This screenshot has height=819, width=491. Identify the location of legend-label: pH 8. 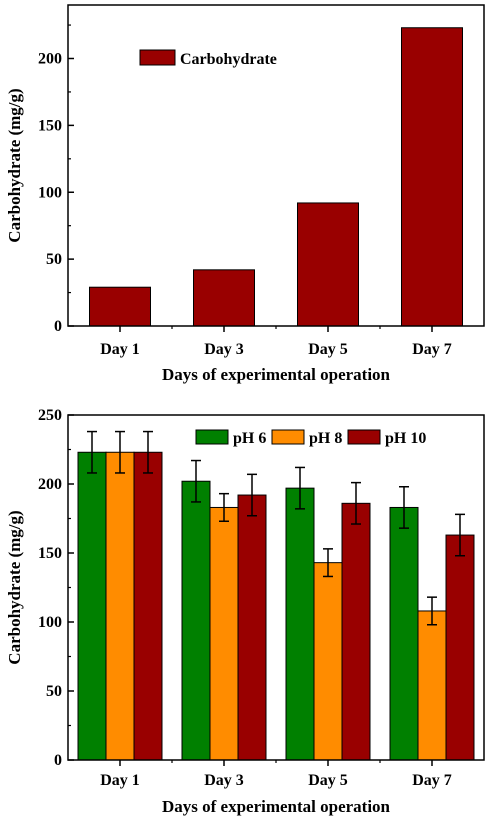
(325, 438).